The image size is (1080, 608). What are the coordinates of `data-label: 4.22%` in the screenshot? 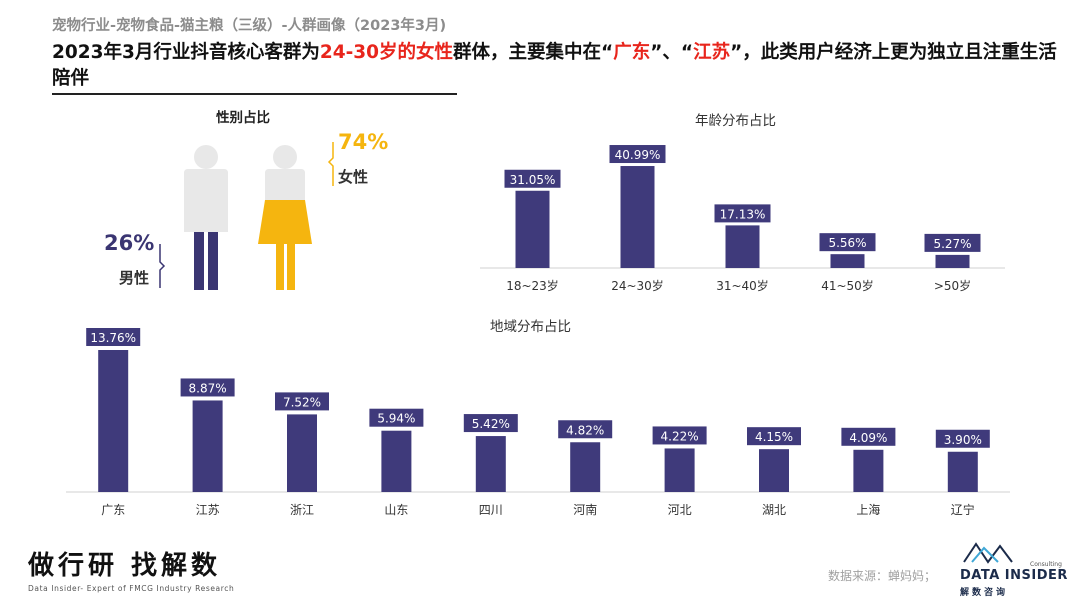 It's located at (680, 436).